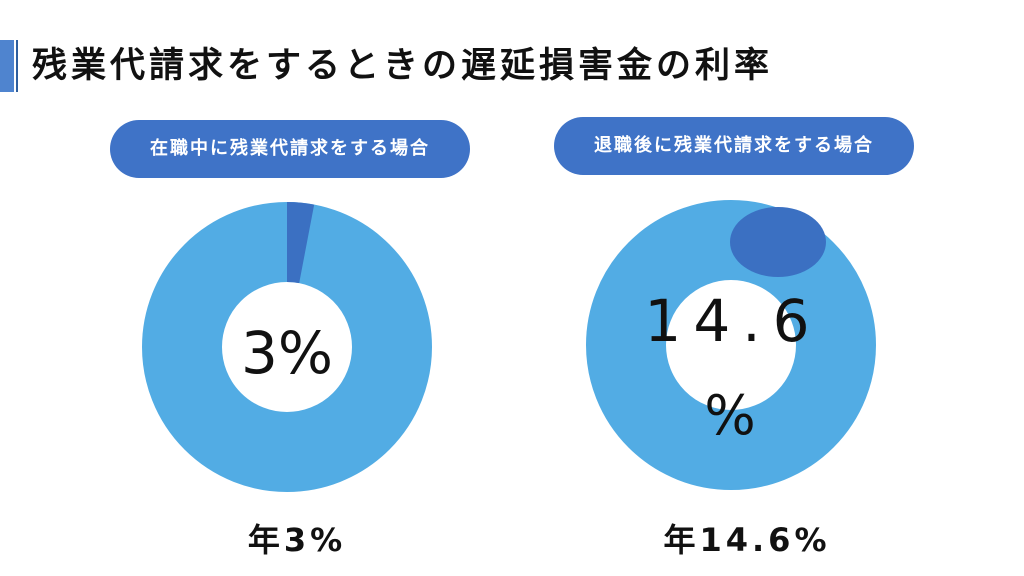 The width and height of the screenshot is (1024, 576). I want to click on left-donut-chart, so click(287, 347).